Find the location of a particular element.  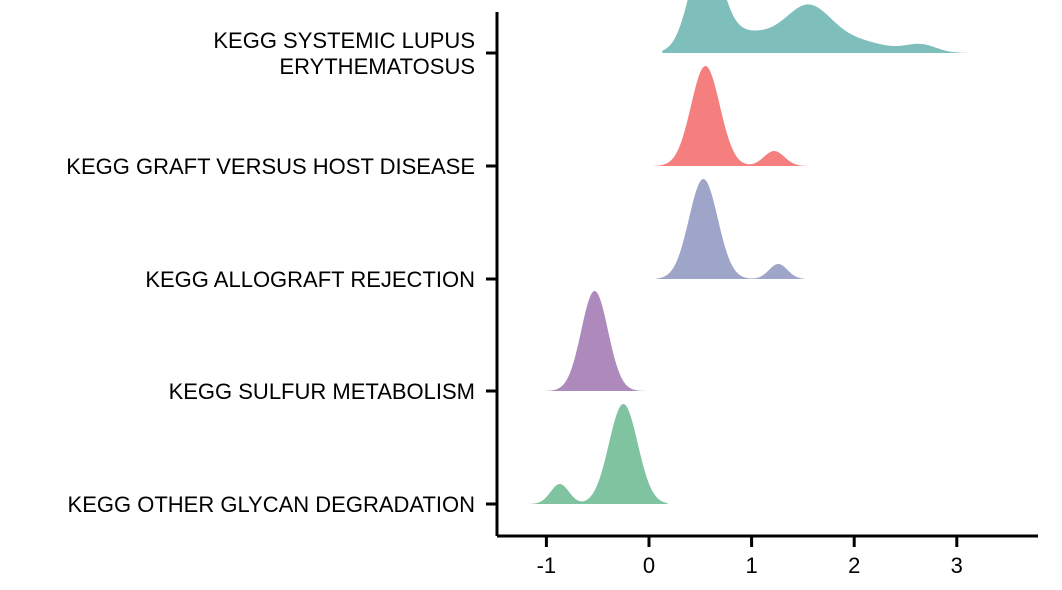

category-label-line: KEGG SYSTEMIC LUPUS is located at coordinates (344, 40).